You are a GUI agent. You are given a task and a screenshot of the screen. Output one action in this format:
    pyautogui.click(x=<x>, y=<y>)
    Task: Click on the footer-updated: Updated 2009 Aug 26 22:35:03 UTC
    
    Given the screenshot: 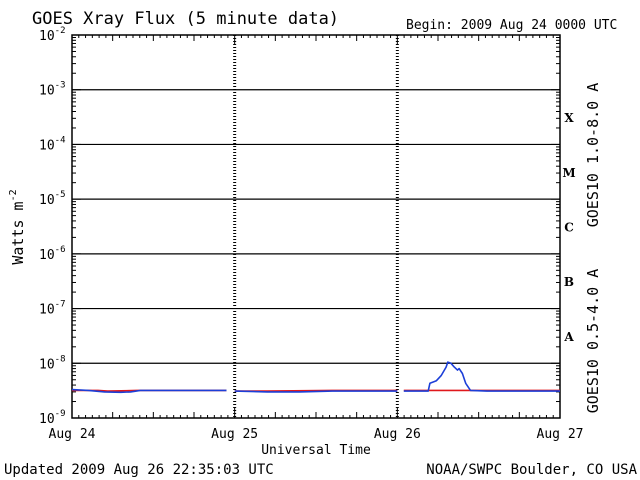 What is the action you would take?
    pyautogui.click(x=139, y=470)
    